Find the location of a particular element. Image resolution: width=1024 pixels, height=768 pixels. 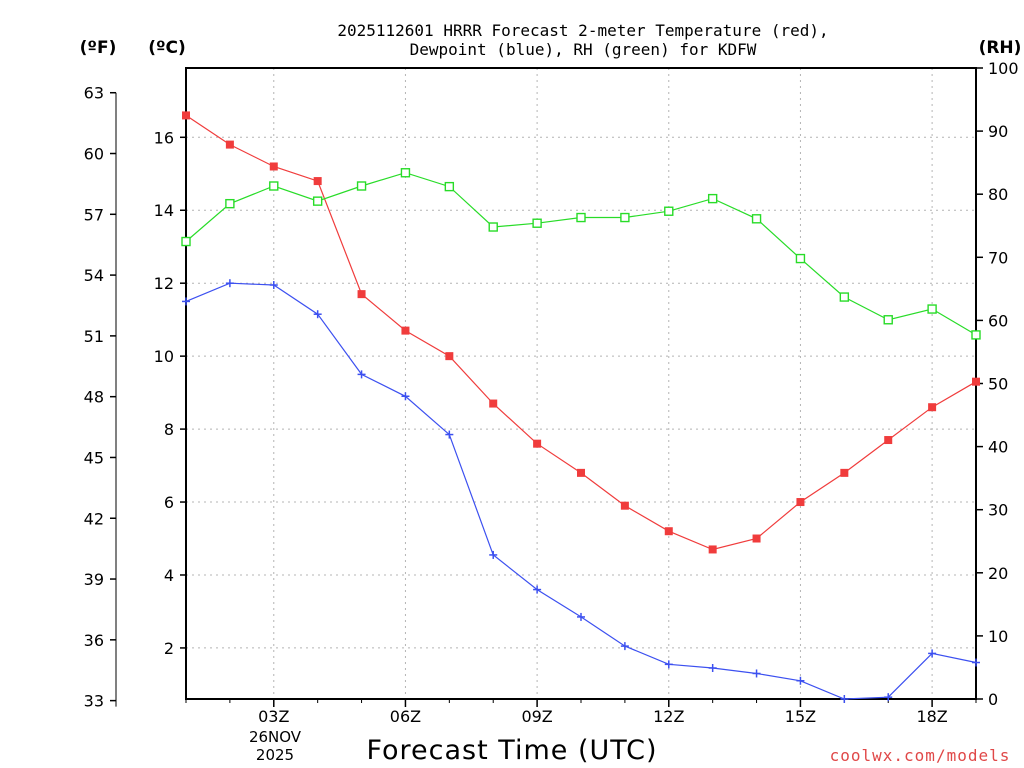

celsius-tick-label: 14 is located at coordinates (164, 210).